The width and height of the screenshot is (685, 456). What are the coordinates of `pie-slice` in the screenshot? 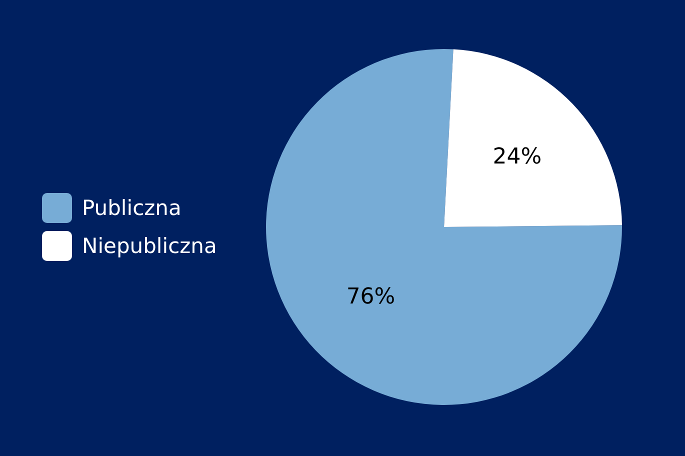 It's located at (533, 138).